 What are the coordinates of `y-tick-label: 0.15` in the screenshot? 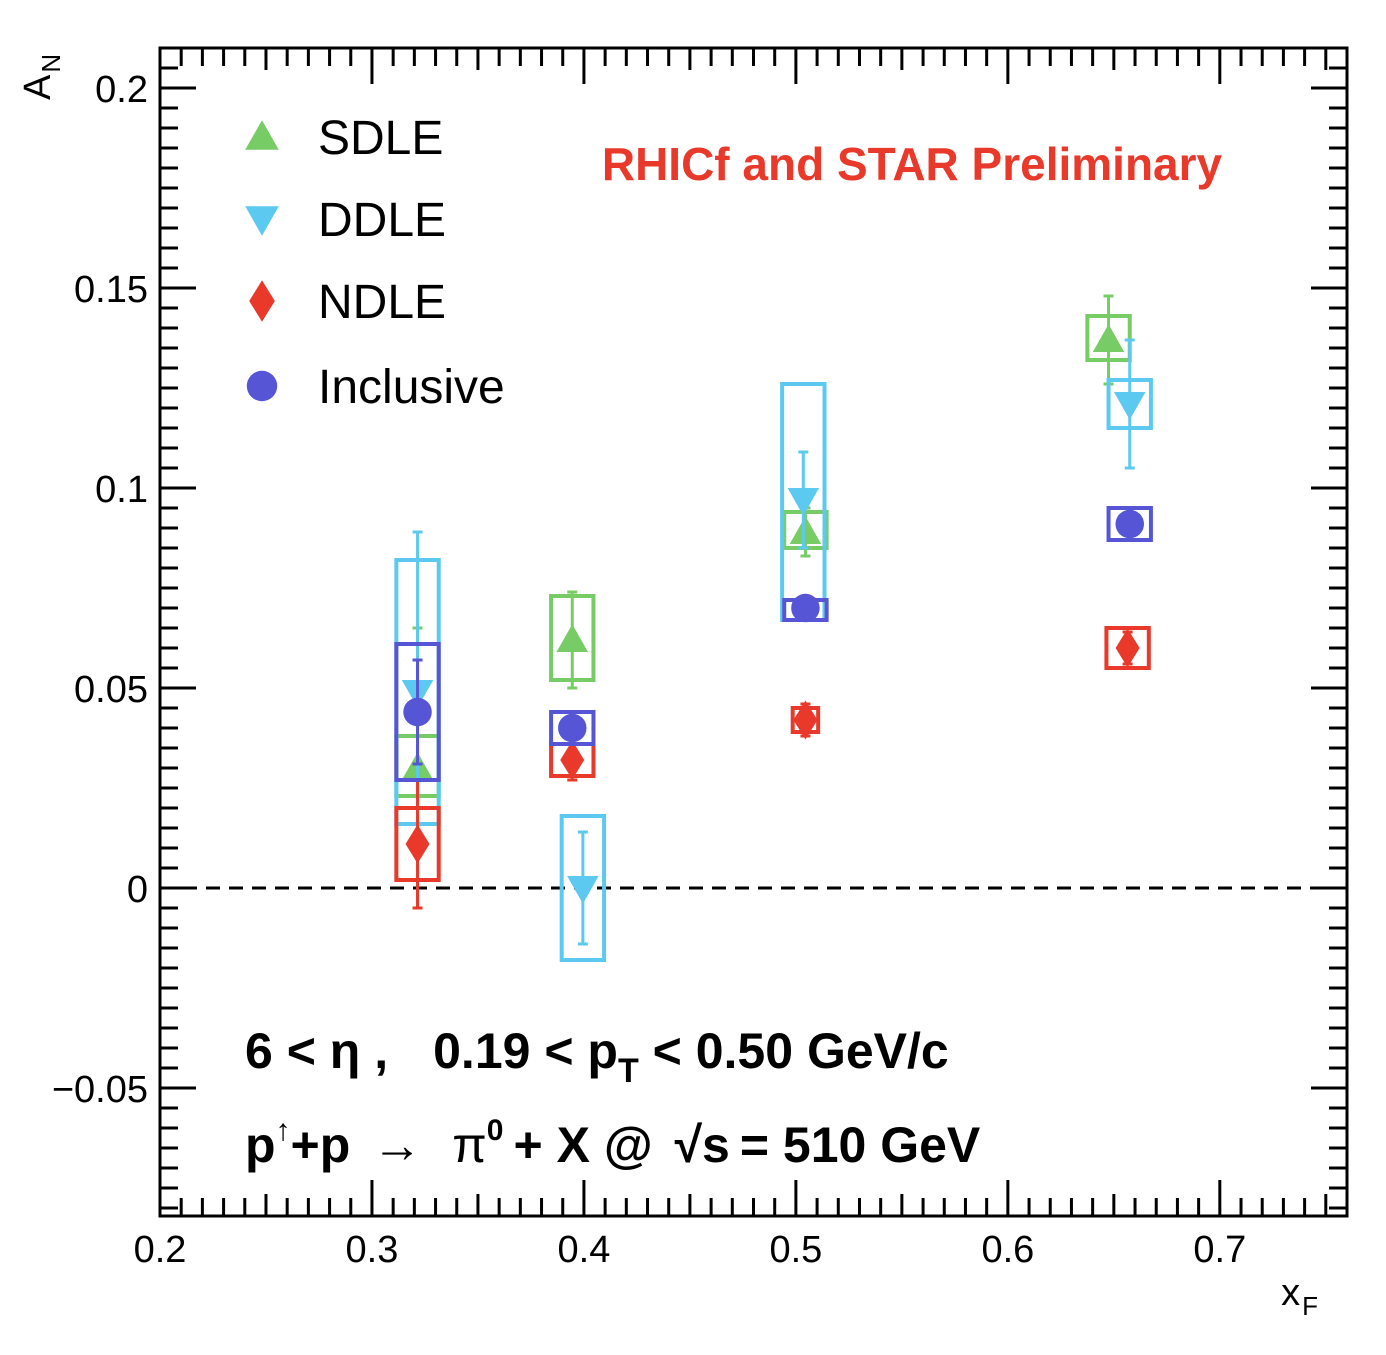 It's located at (111, 290).